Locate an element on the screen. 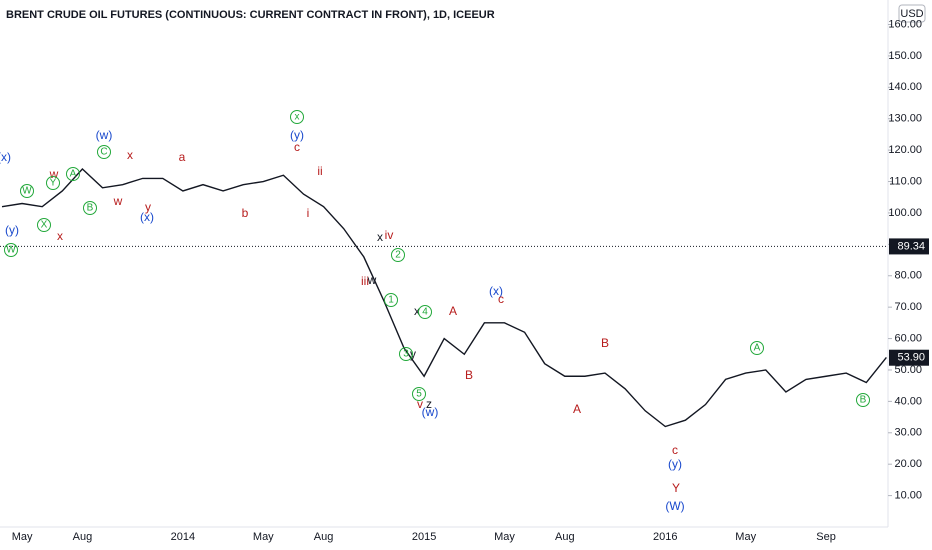 The width and height of the screenshot is (932, 550). wave-label: X is located at coordinates (44, 225).